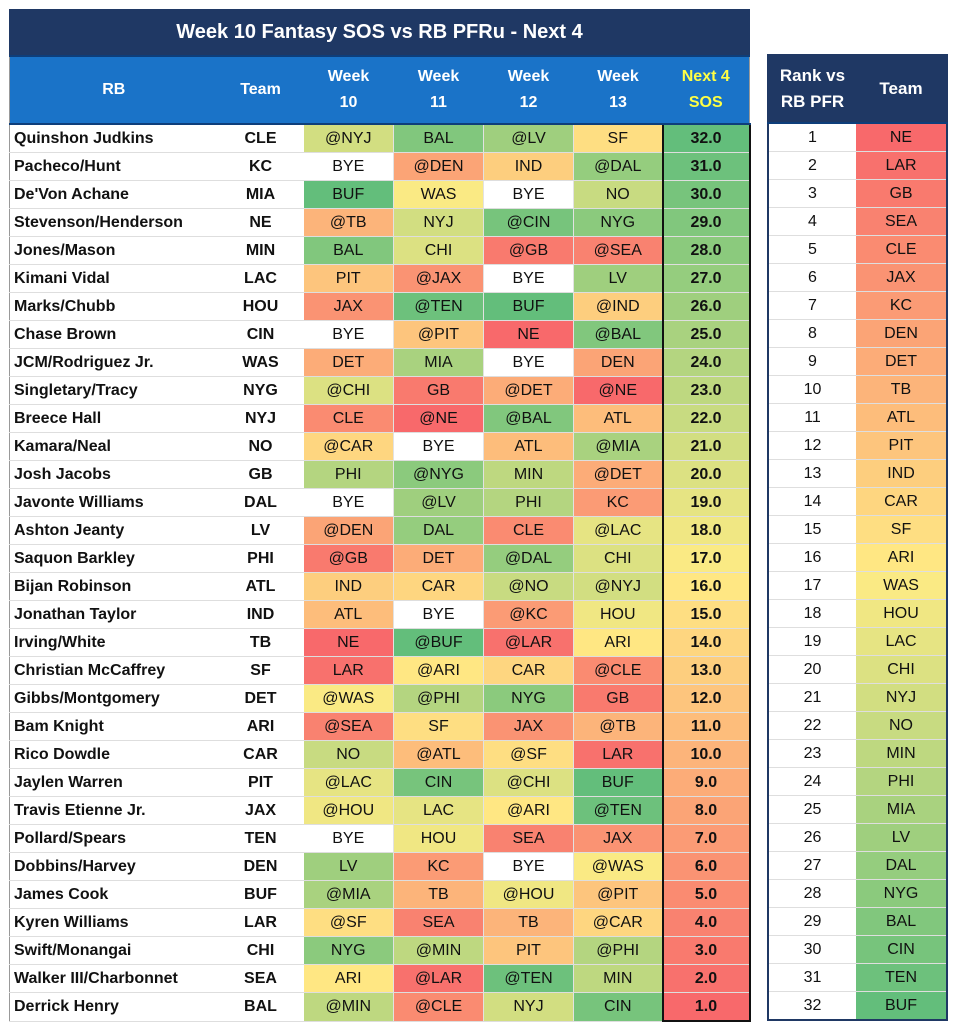 The height and width of the screenshot is (1022, 960). I want to click on rank-team: HOU, so click(901, 613).